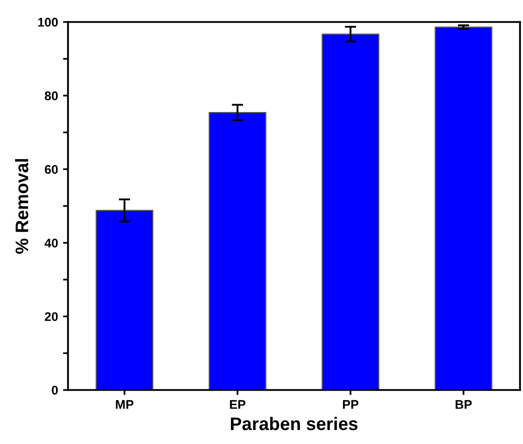 Image resolution: width=523 pixels, height=444 pixels. What do you see at coordinates (464, 404) in the screenshot?
I see `x-tick-label: BP` at bounding box center [464, 404].